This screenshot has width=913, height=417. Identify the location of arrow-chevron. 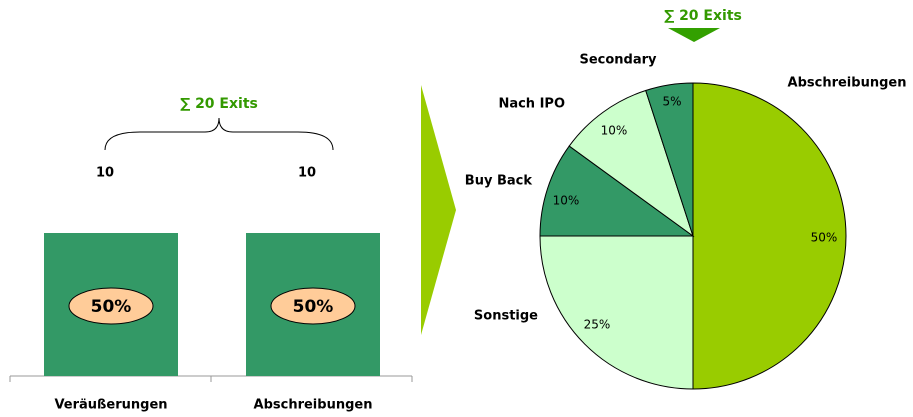
(438, 210).